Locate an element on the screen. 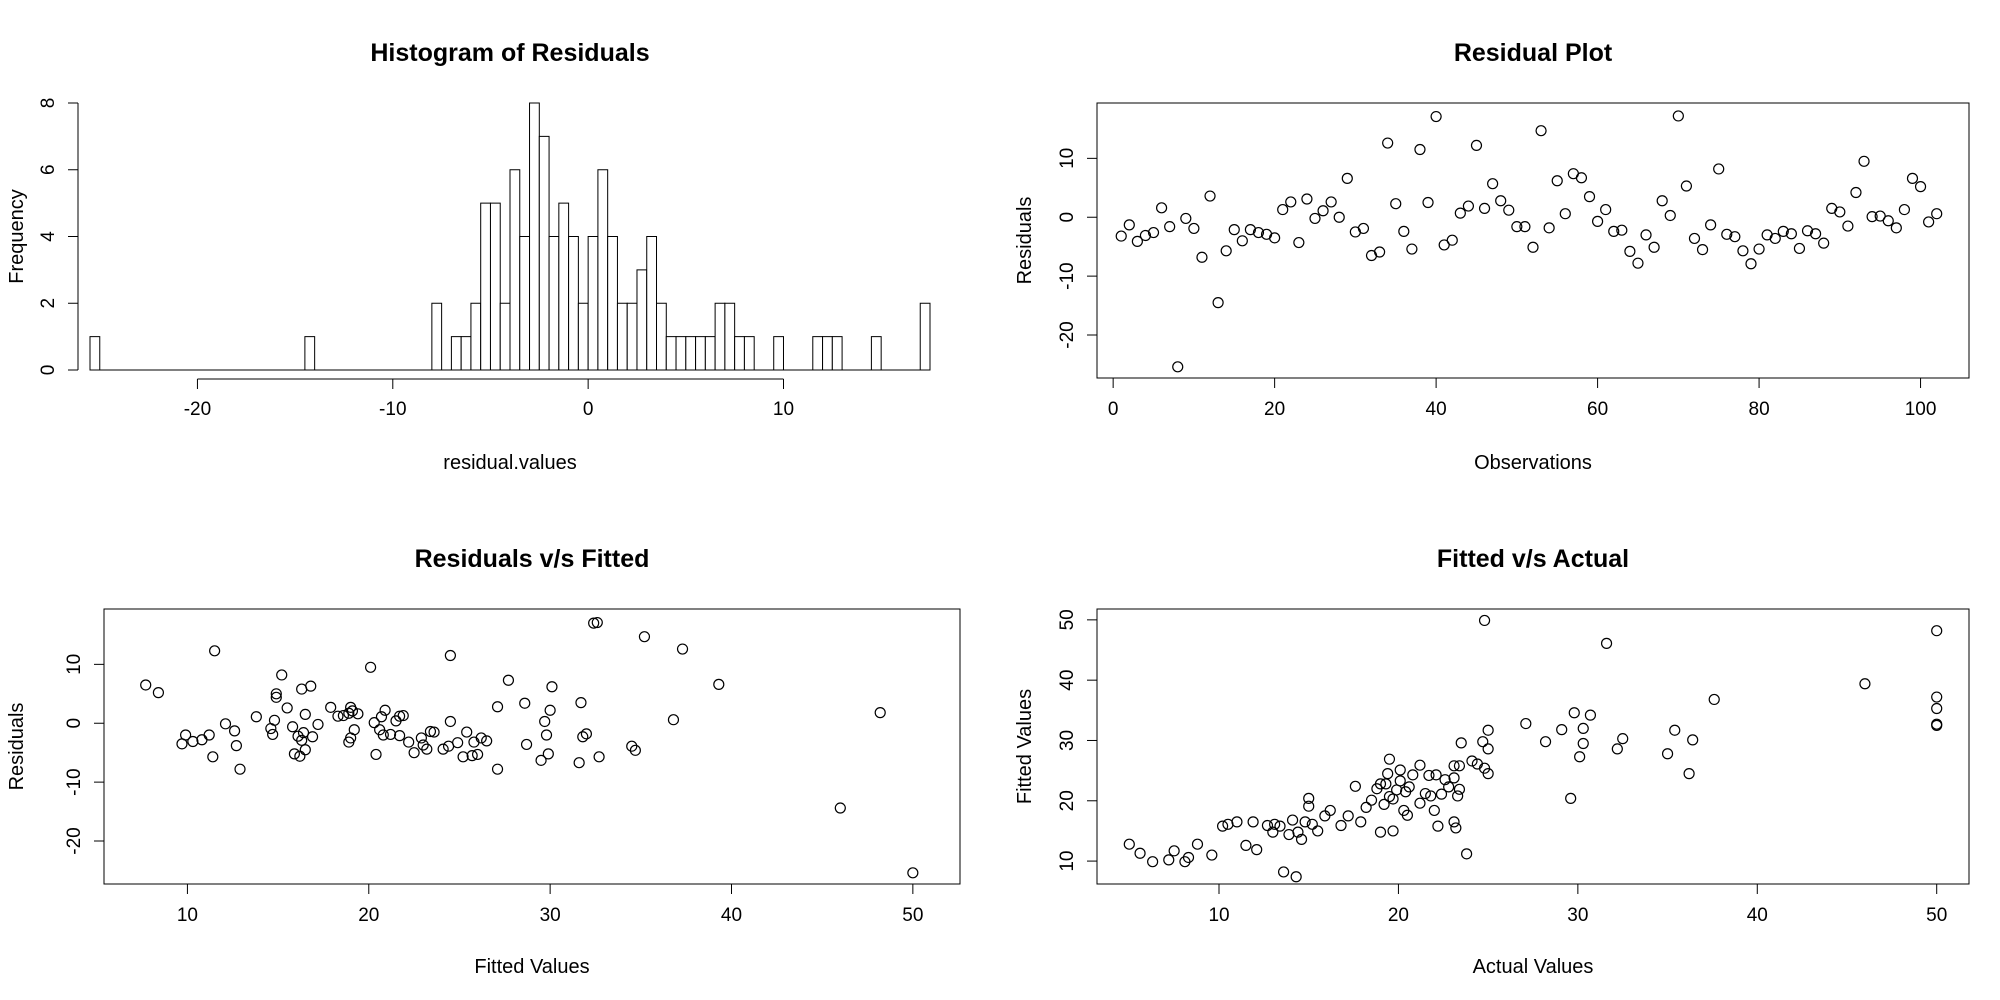 The width and height of the screenshot is (2000, 1000). x-tick-label: 10 is located at coordinates (1218, 915).